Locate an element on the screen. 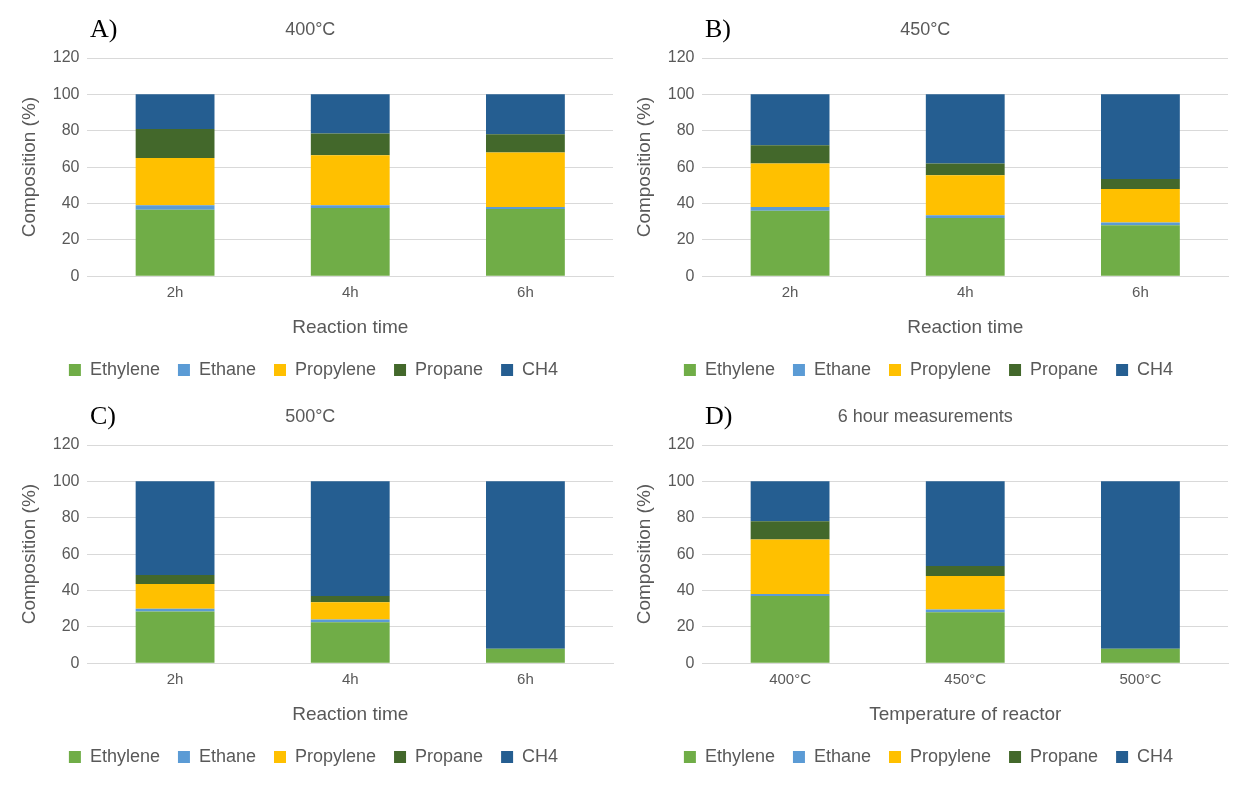  x-tick-label: 400°C is located at coordinates (790, 679).